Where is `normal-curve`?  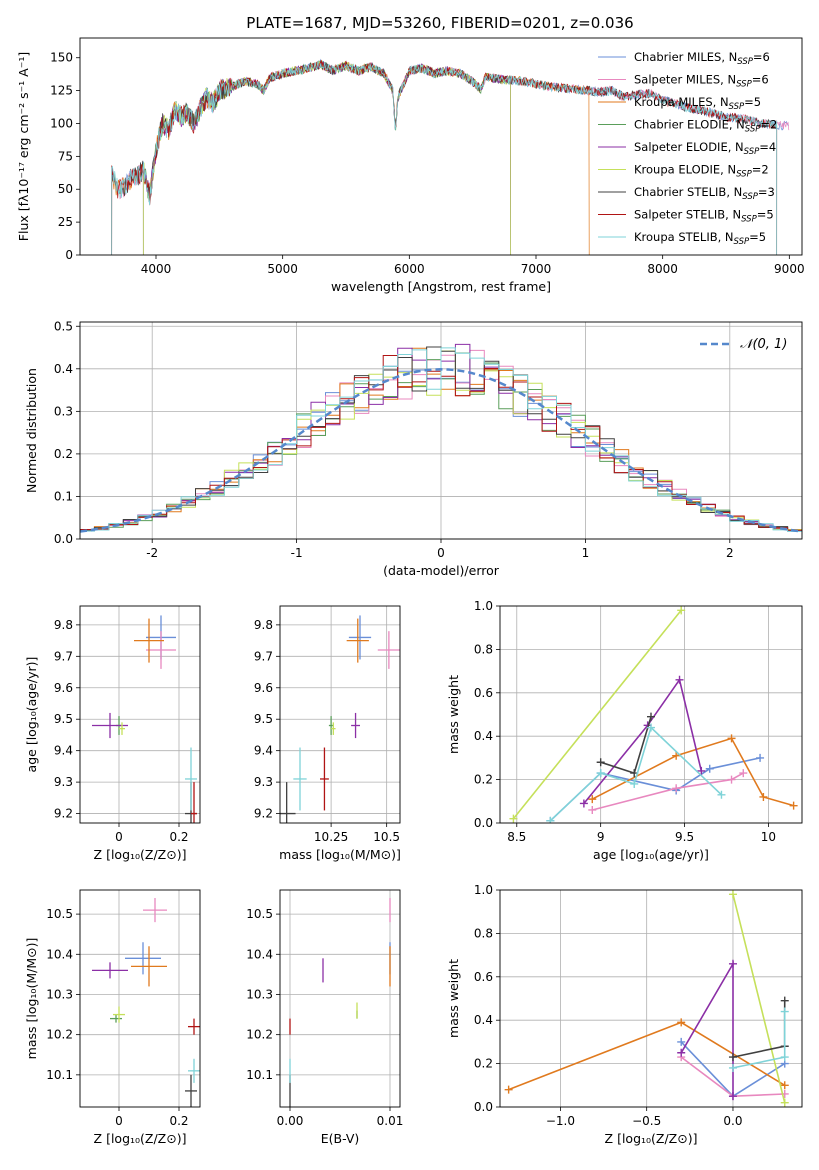 normal-curve is located at coordinates (441, 450).